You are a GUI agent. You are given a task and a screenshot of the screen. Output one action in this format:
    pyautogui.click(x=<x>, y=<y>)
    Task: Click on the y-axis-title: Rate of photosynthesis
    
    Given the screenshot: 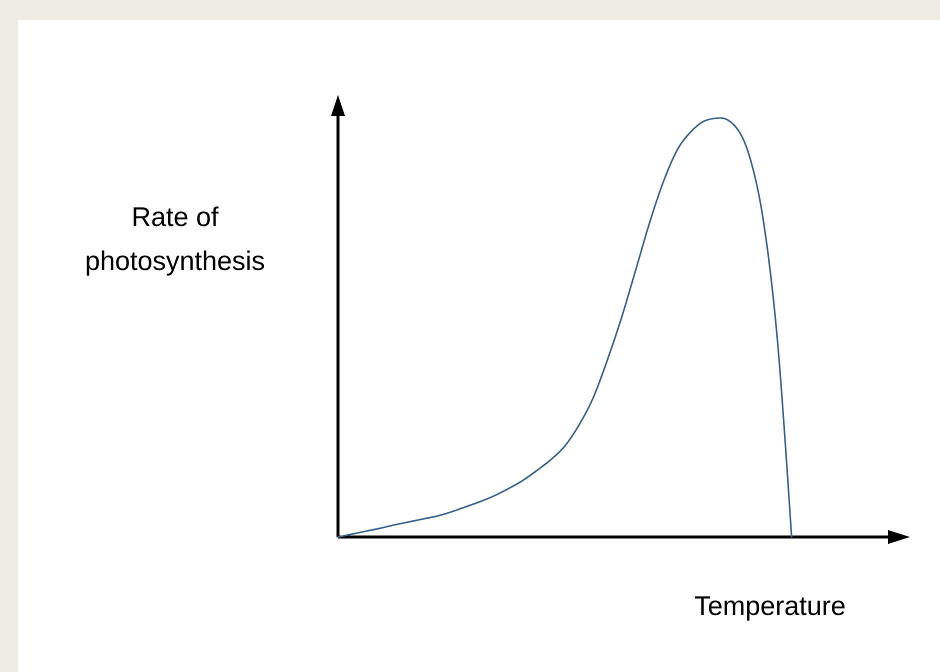 What is the action you would take?
    pyautogui.click(x=175, y=239)
    